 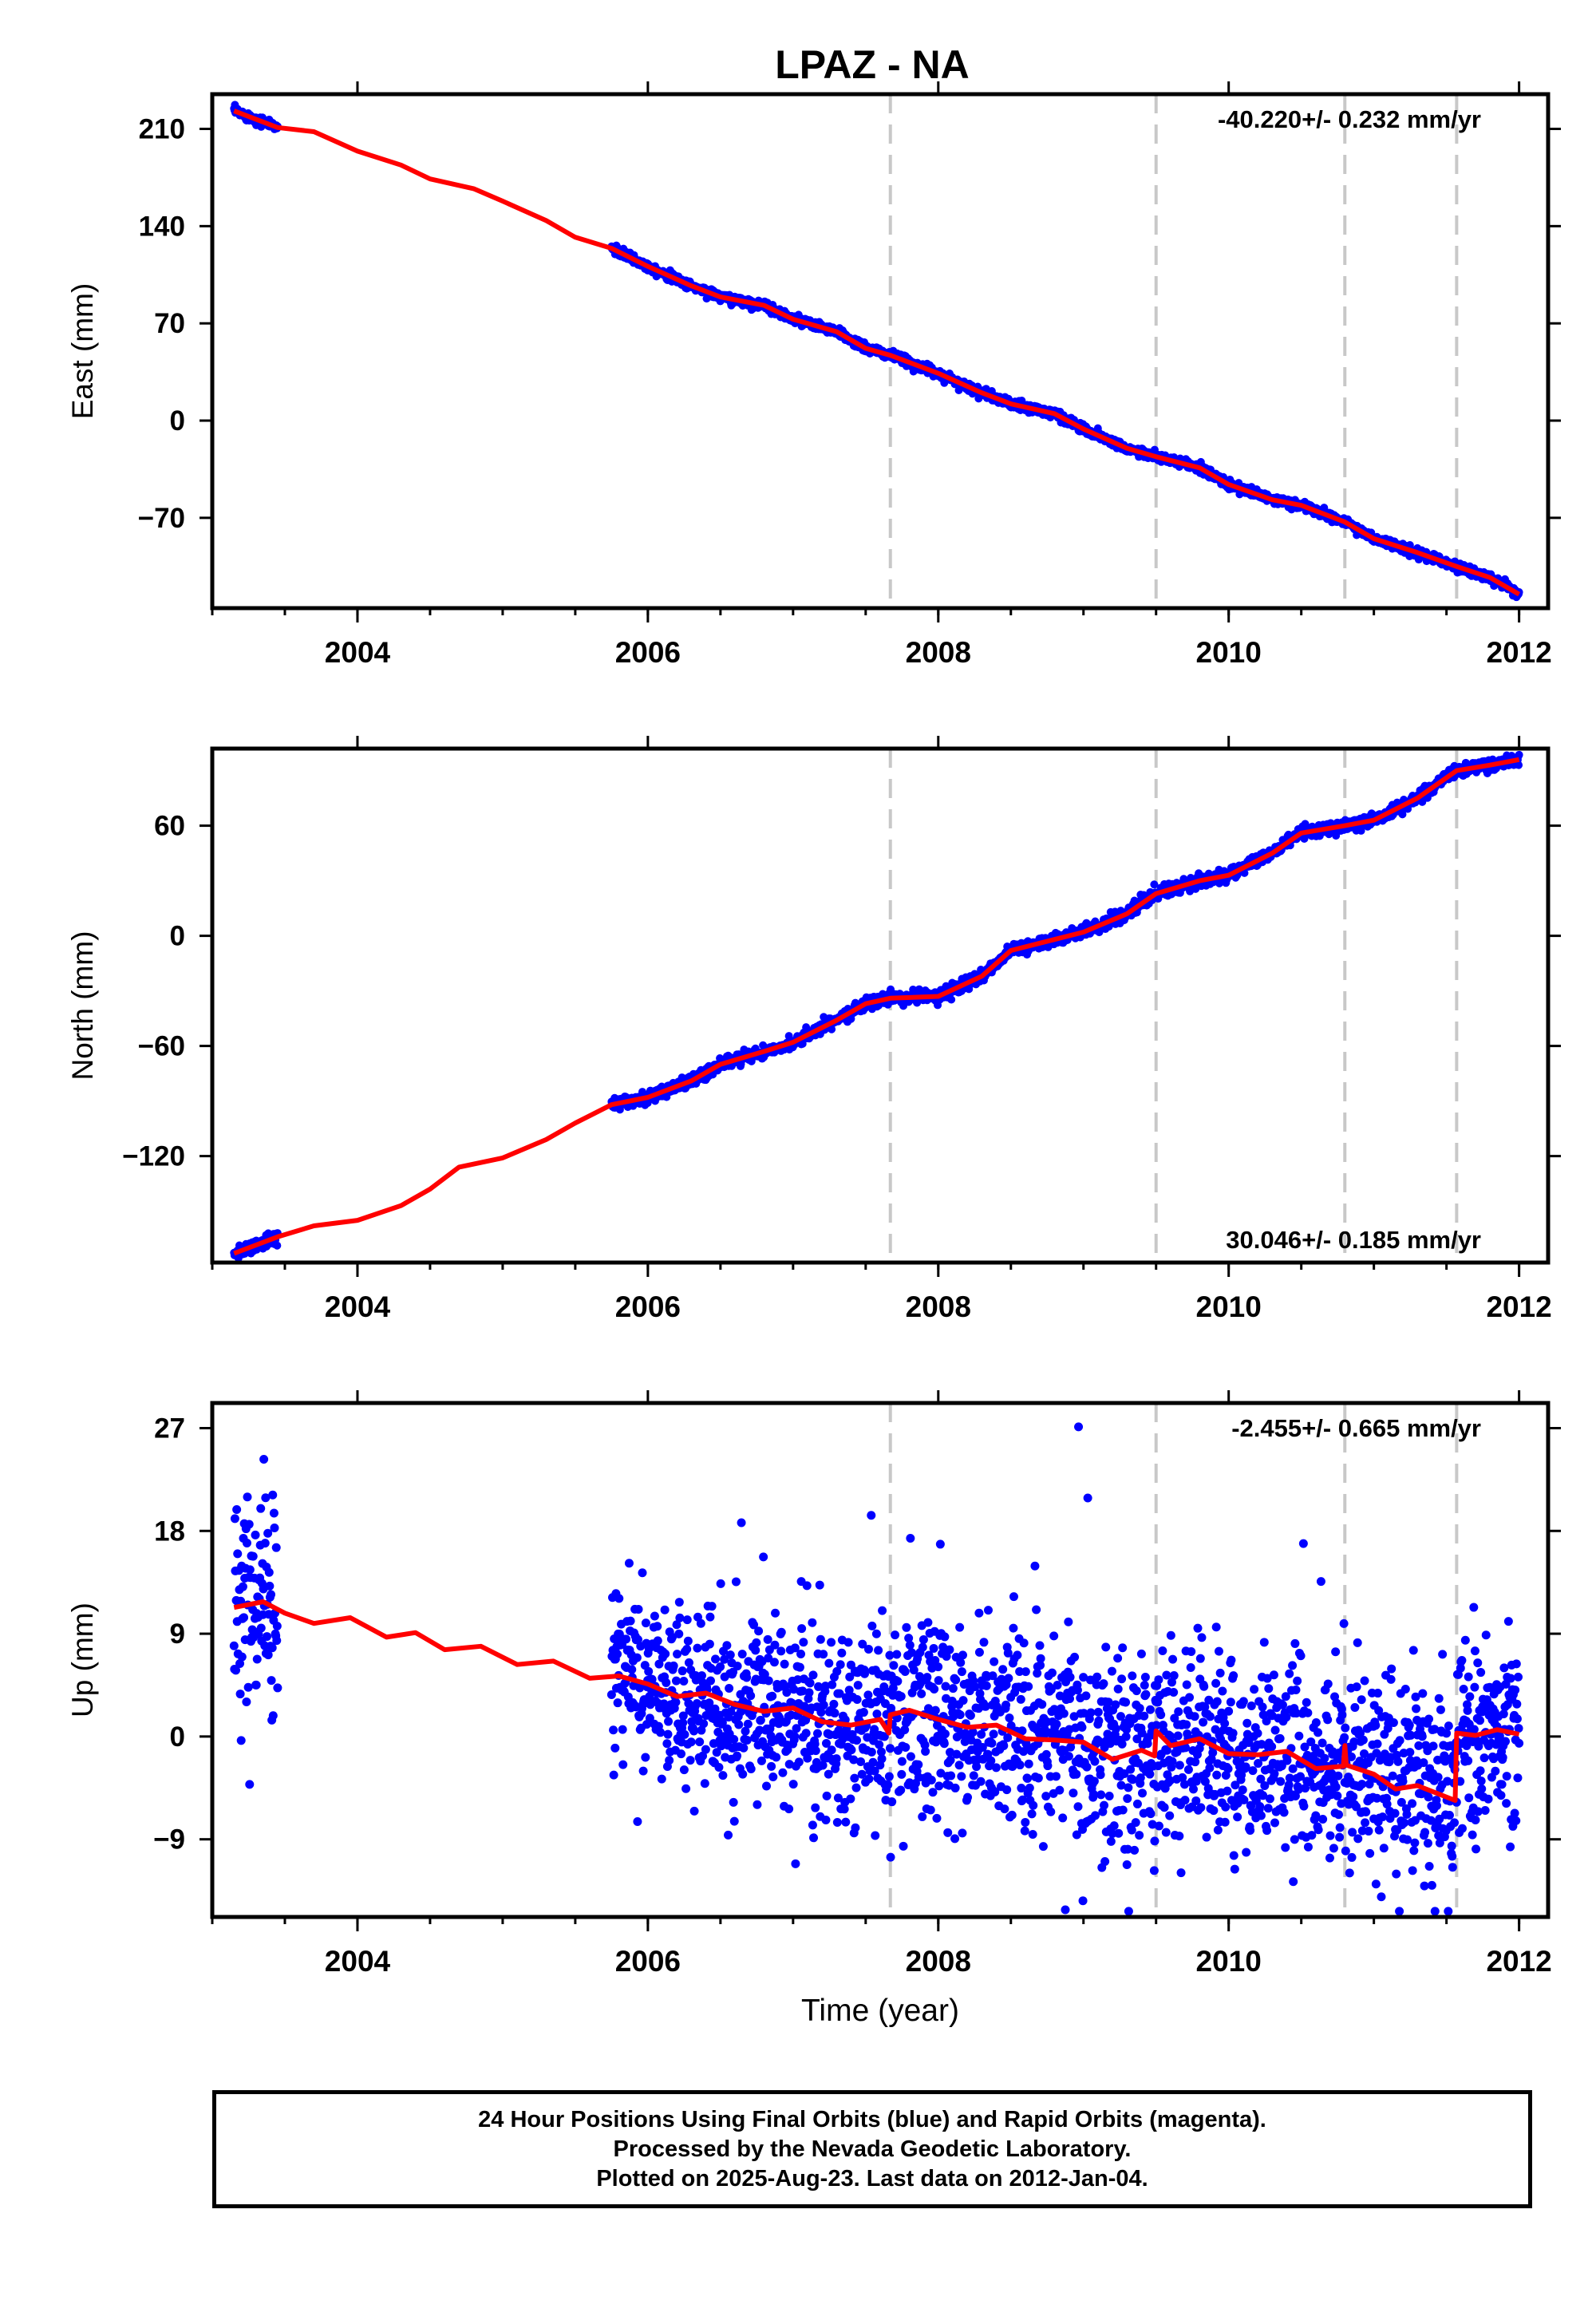 What do you see at coordinates (82, 351) in the screenshot?
I see `y-axis-label: East (mm)` at bounding box center [82, 351].